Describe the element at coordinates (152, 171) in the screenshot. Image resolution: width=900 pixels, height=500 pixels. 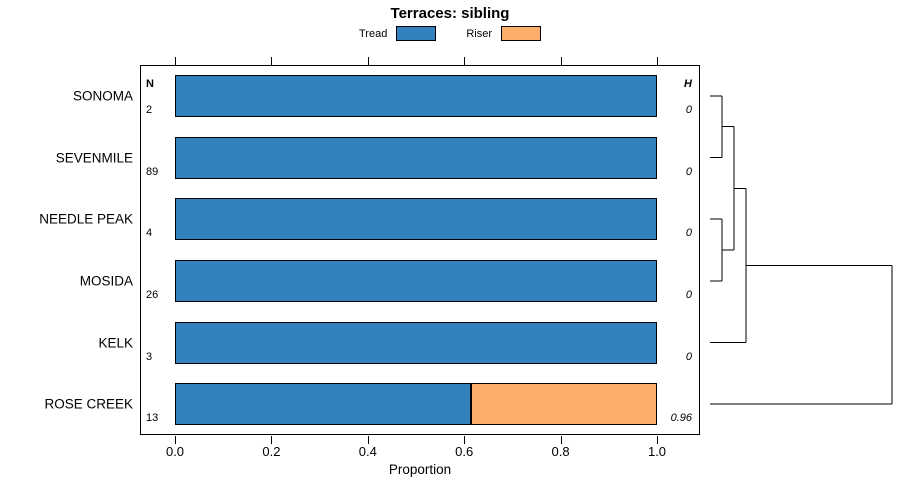
I see `n-value: 89` at that location.